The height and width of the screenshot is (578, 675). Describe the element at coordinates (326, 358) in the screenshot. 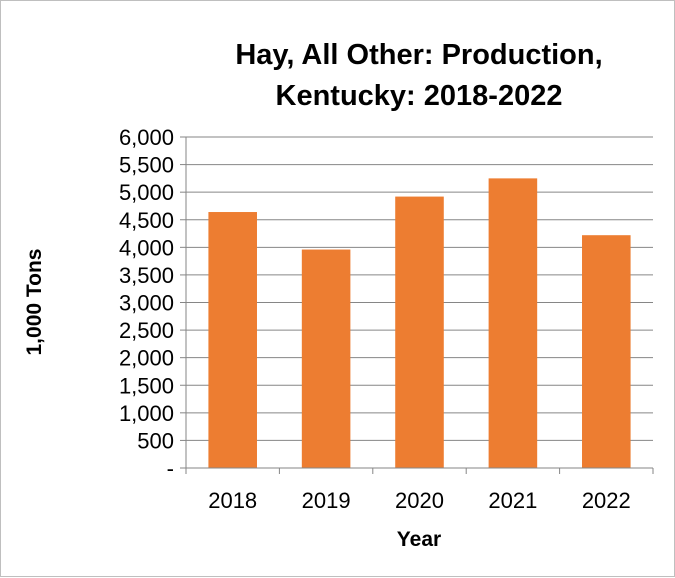

I see `bar-2019` at that location.